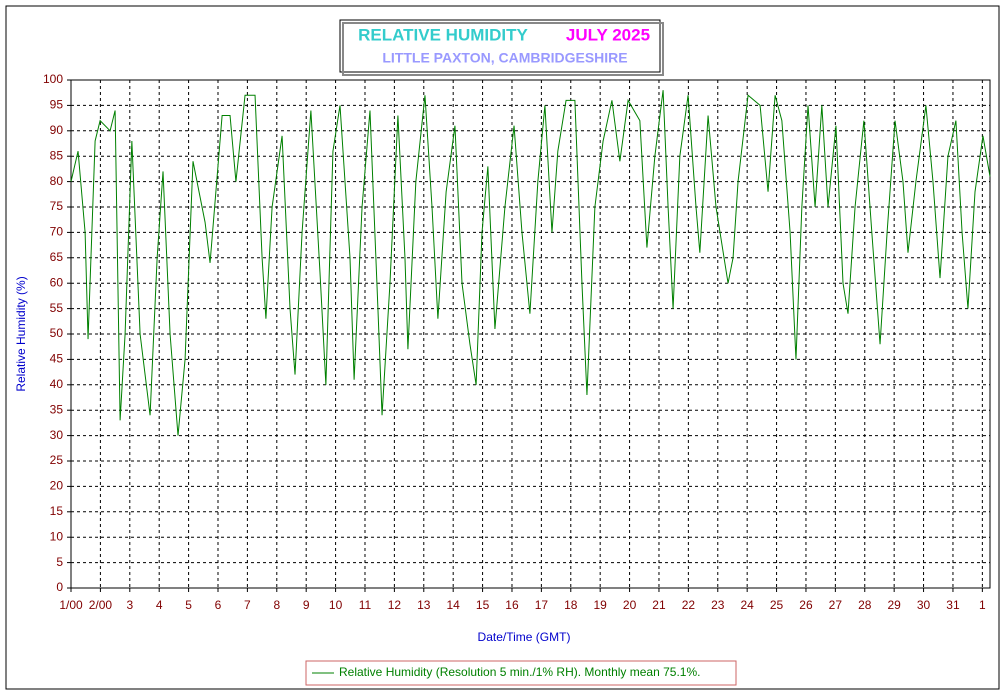 The width and height of the screenshot is (1005, 693). Describe the element at coordinates (57, 155) in the screenshot. I see `y-tick-label: 85` at that location.